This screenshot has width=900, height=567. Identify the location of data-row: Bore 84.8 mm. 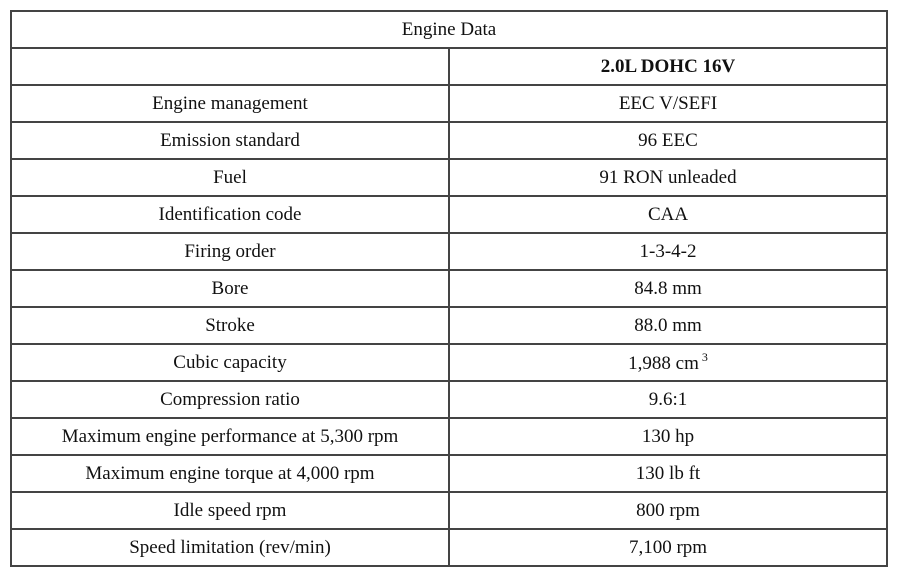
(449, 288).